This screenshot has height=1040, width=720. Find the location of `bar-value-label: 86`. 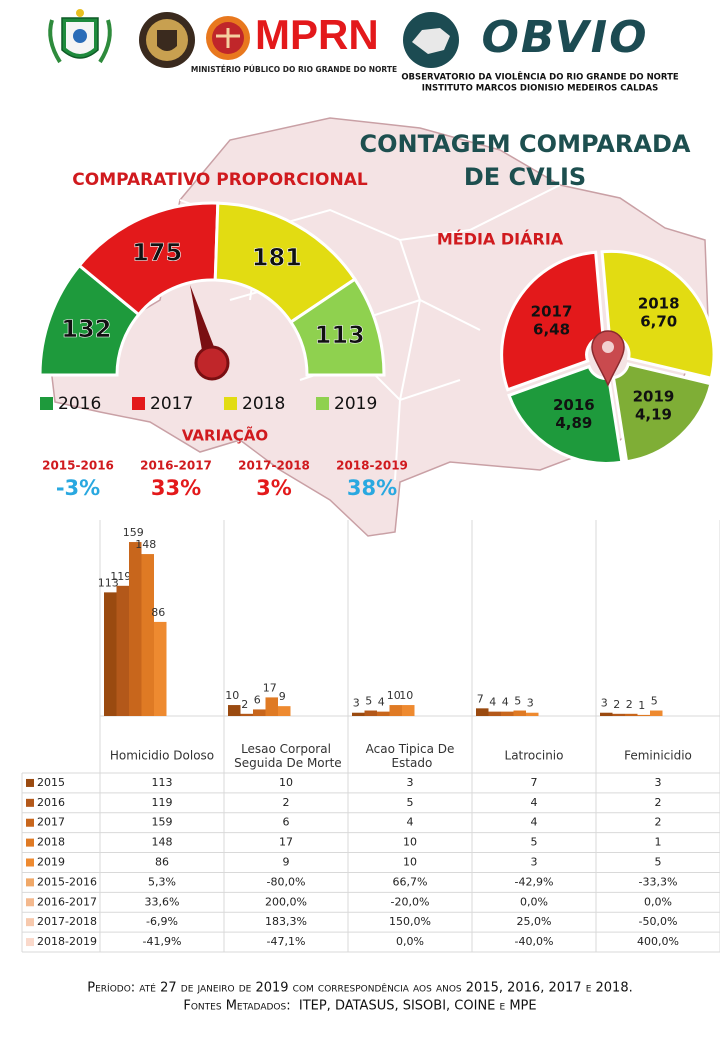

bar-value-label: 86 is located at coordinates (158, 612).